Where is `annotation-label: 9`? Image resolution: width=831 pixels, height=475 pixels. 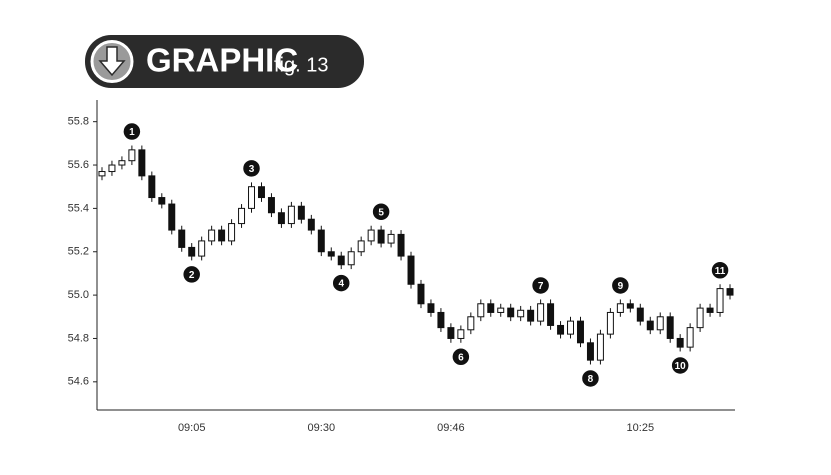
annotation-label: 9 is located at coordinates (621, 286).